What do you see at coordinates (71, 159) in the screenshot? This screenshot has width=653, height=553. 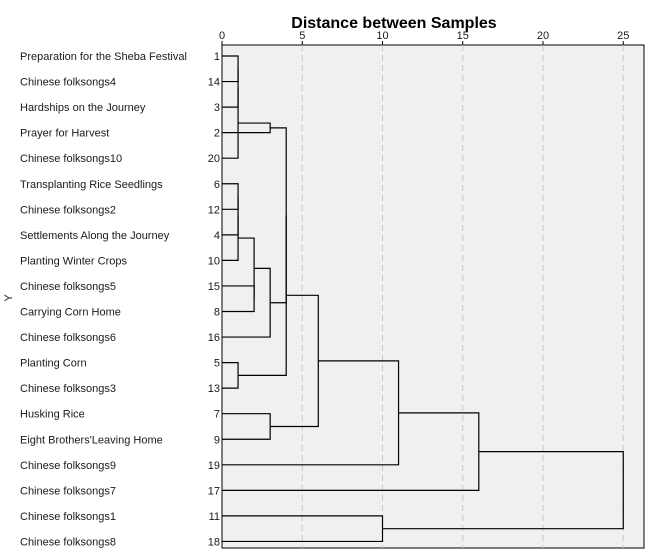 I see `leaf-label: Chinese folksongs10` at bounding box center [71, 159].